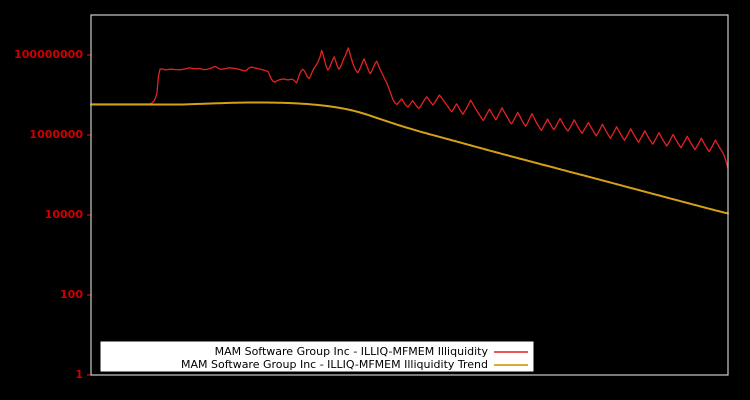 This screenshot has height=400, width=750. I want to click on y-axis-tick-marks, so click(89, 215).